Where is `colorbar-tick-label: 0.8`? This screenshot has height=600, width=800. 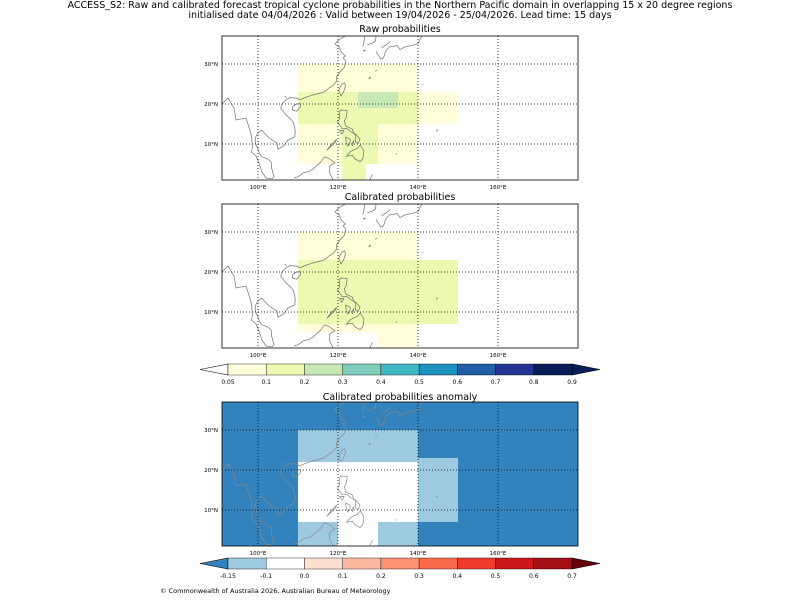
colorbar-tick-label: 0.8 is located at coordinates (534, 382).